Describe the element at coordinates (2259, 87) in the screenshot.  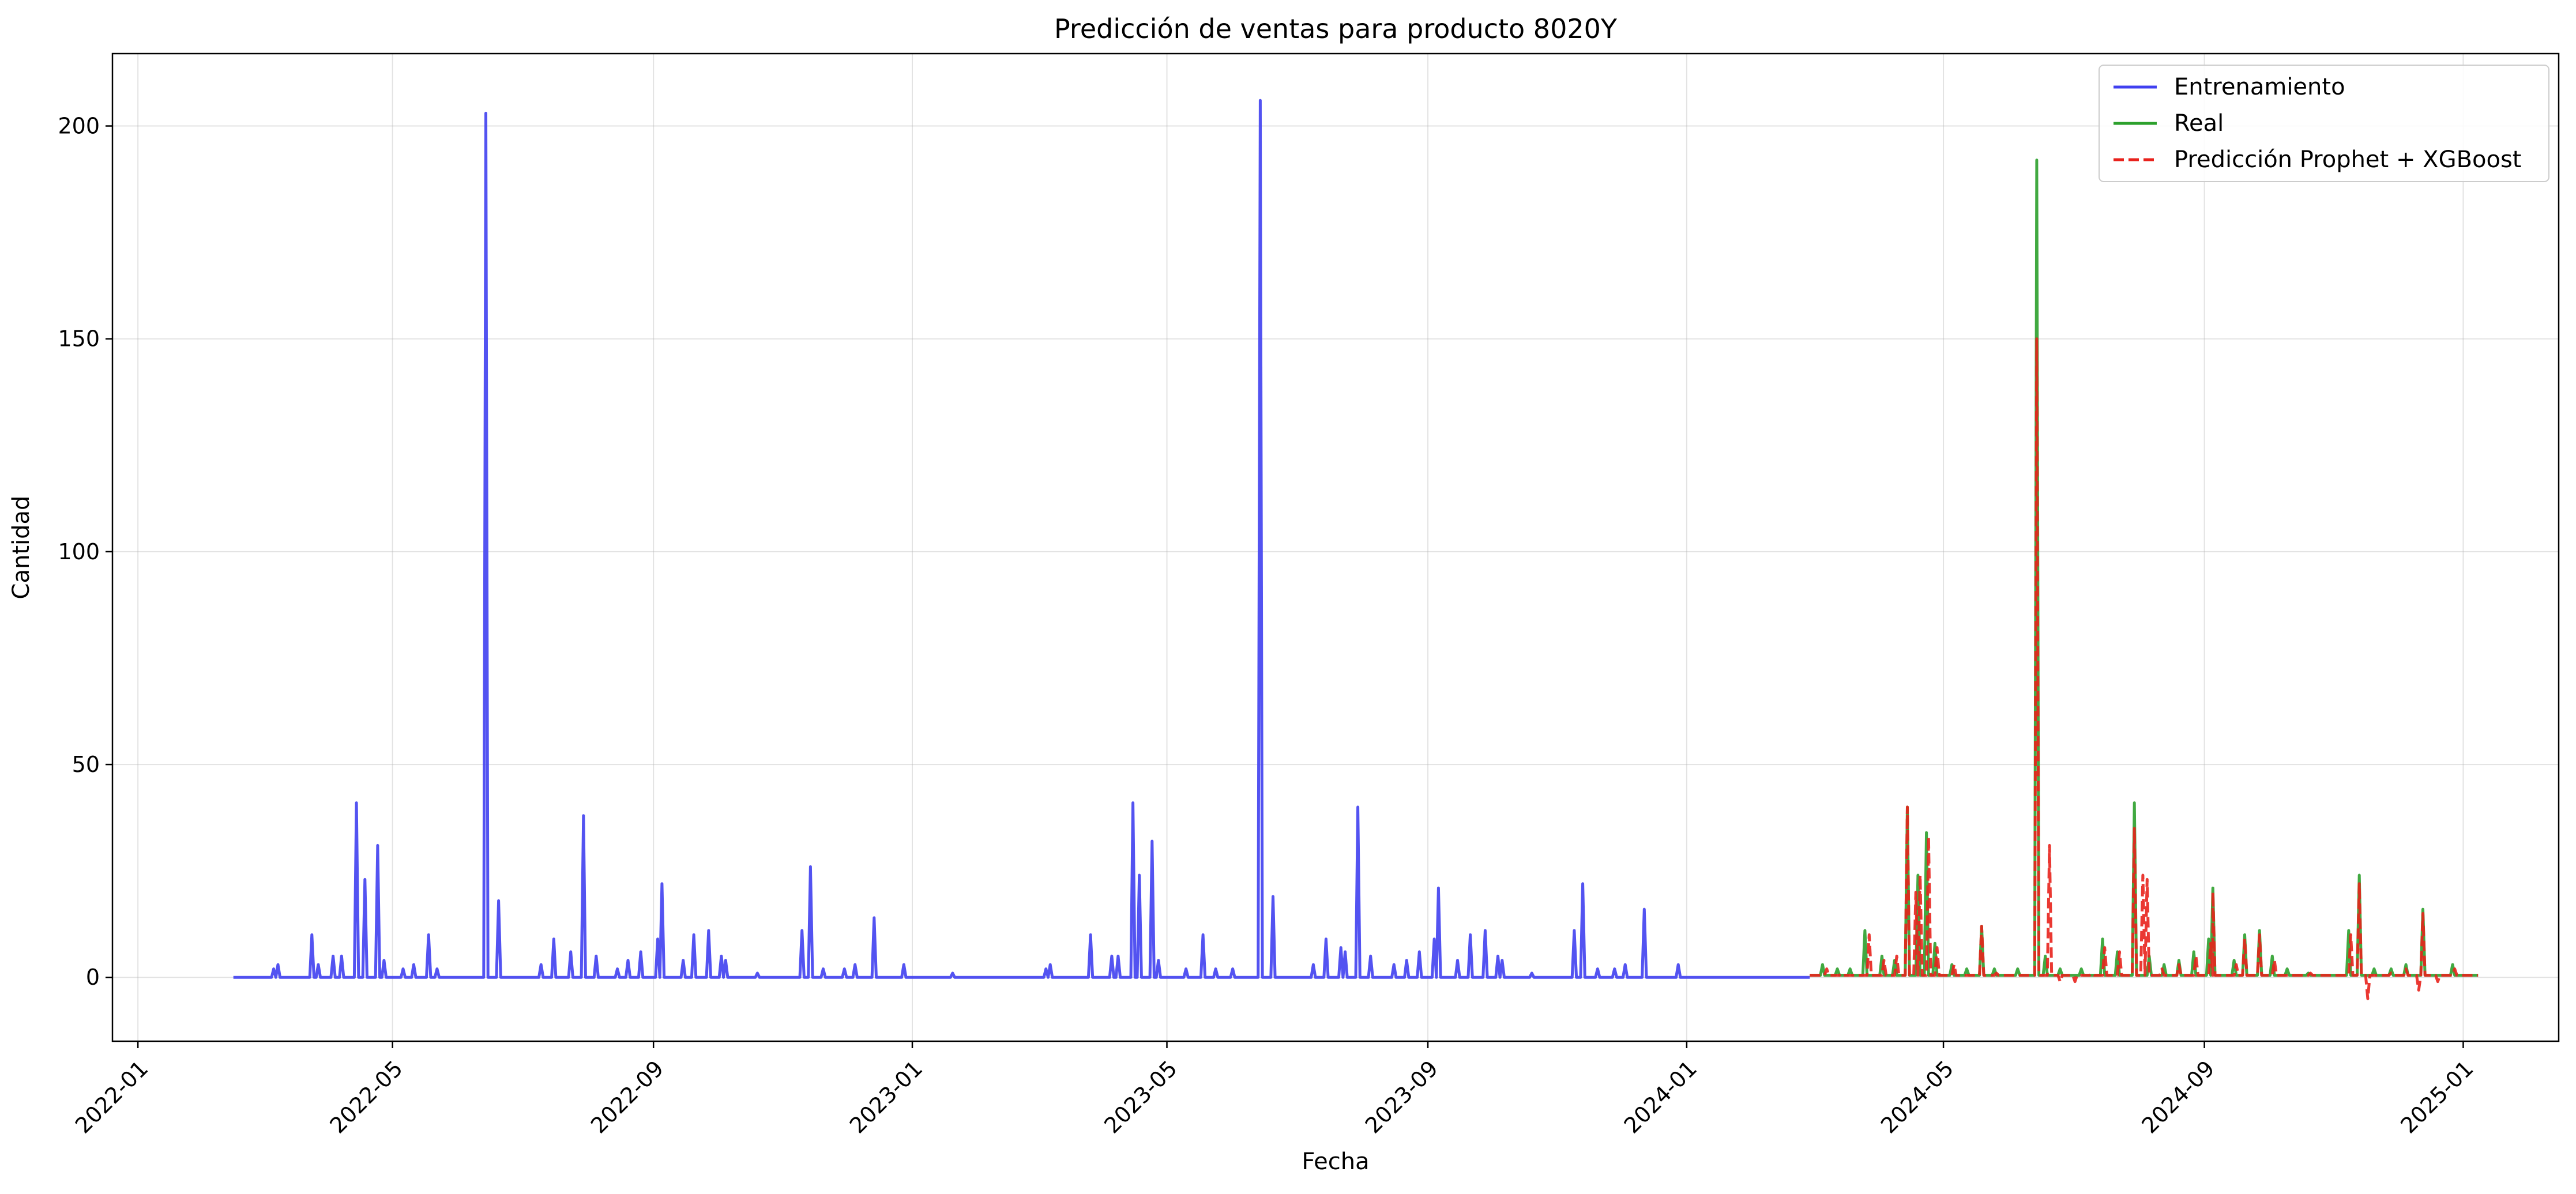
I see `legend-label-entrenamiento: Entrenamiento` at that location.